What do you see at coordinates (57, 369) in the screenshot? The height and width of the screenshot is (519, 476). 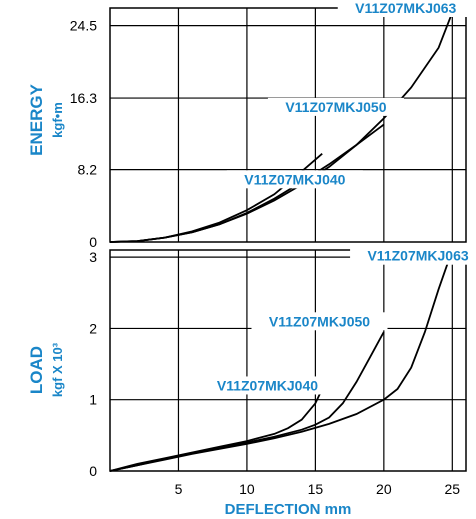 I see `load-axis-unit: kgf X 10³` at bounding box center [57, 369].